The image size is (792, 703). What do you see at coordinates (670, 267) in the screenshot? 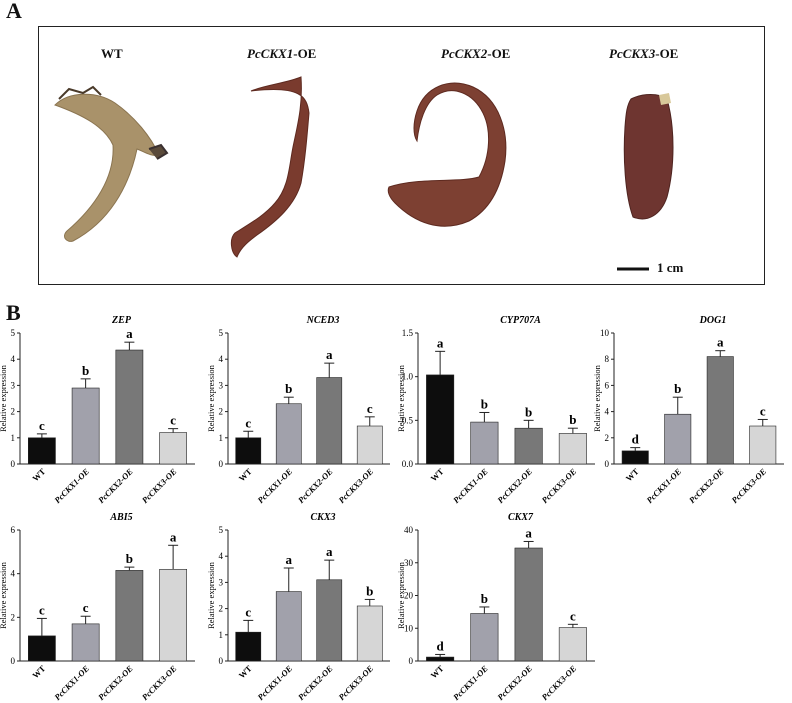
I see `scale-bar-label: 1 cm` at bounding box center [670, 267].